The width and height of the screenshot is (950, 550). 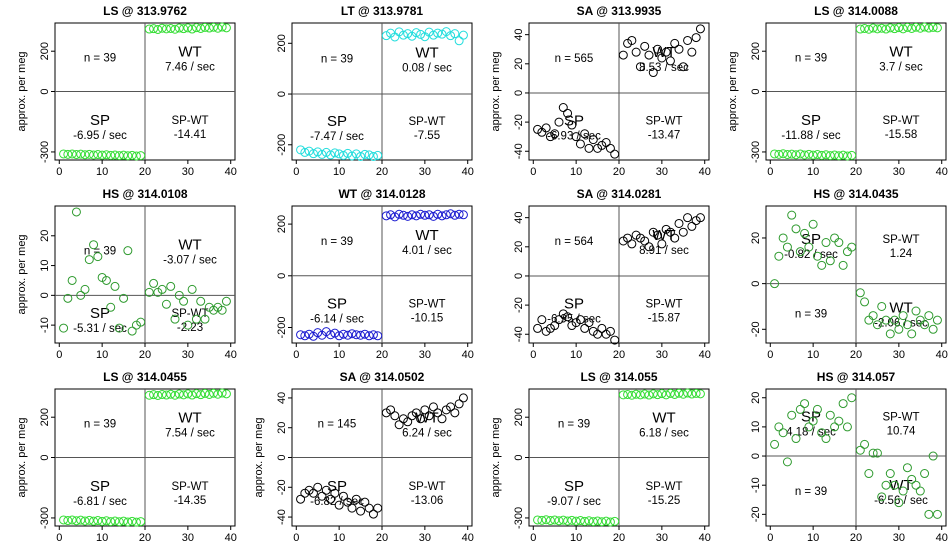 What do you see at coordinates (733, 91) in the screenshot?
I see `y-axis-label: approx. per meg` at bounding box center [733, 91].